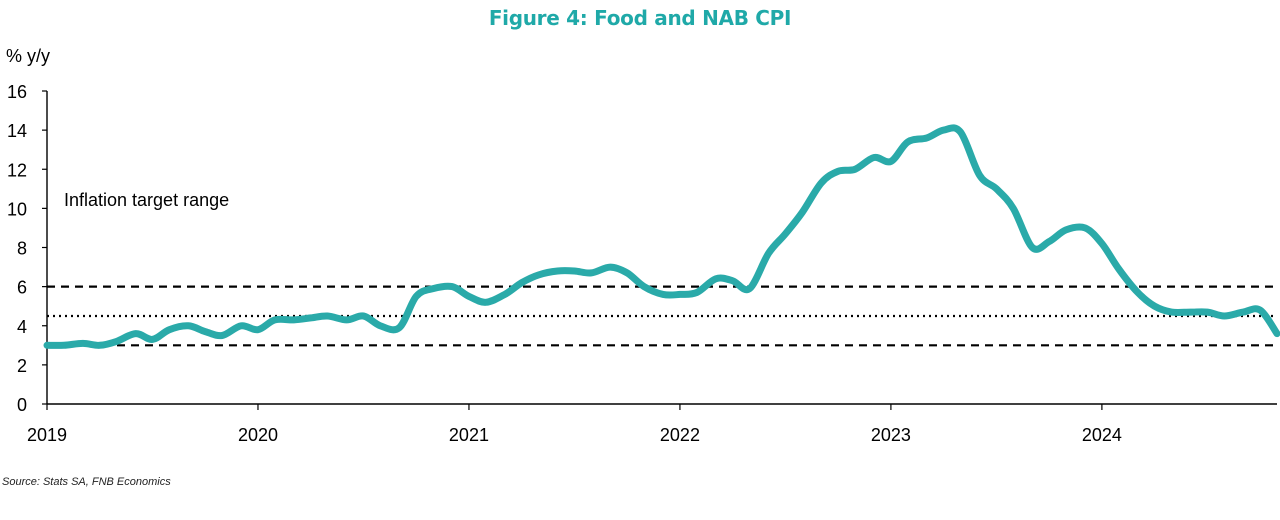 The width and height of the screenshot is (1280, 520). Describe the element at coordinates (17, 170) in the screenshot. I see `y-tick-label: 12` at that location.